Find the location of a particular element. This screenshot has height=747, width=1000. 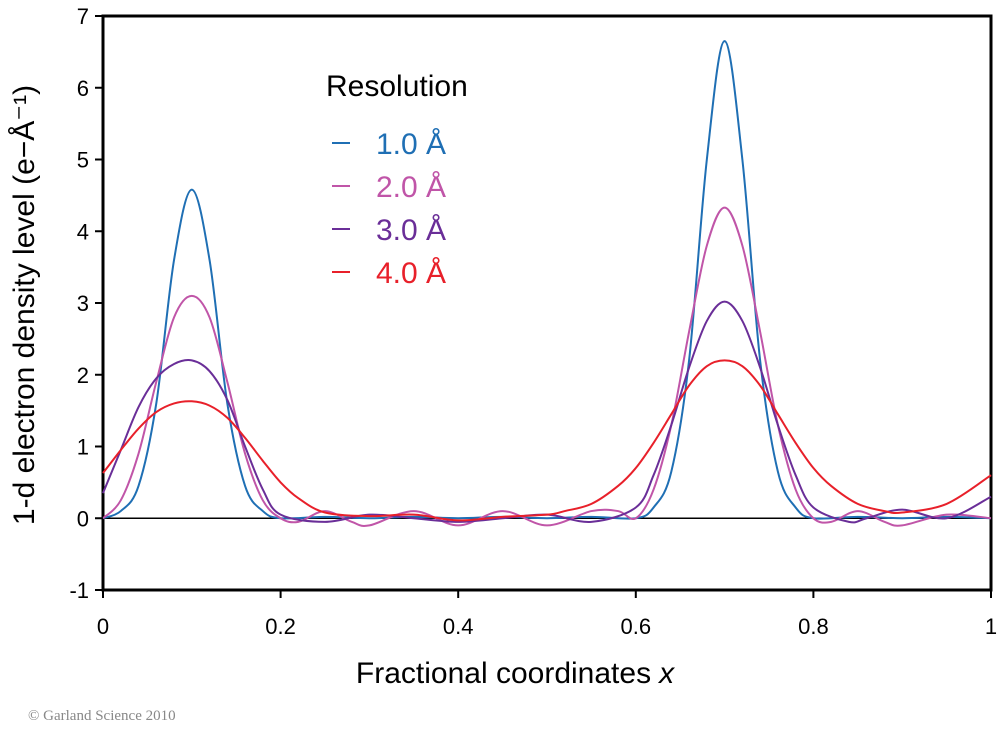

x-axis-title-text: Fractional coordinates is located at coordinates (503, 673).